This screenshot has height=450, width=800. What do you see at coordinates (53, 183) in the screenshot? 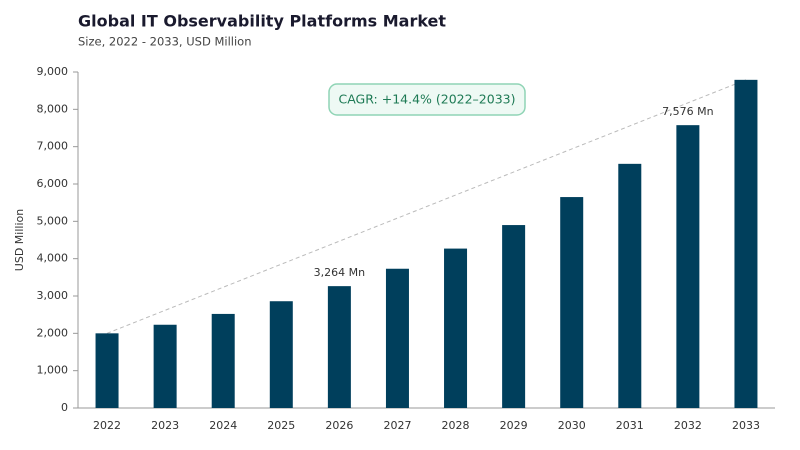
I see `y-tick-label: 6,000` at bounding box center [53, 183].